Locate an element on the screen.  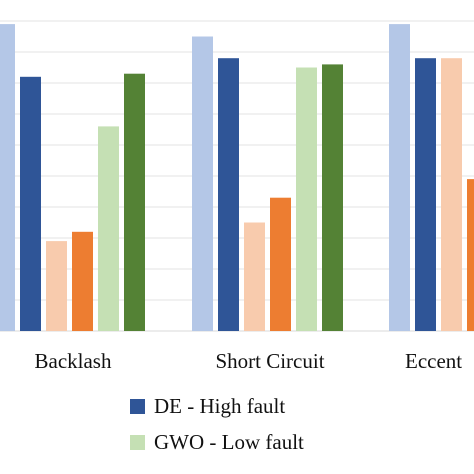
legend-label: DE - High fault is located at coordinates (220, 406).